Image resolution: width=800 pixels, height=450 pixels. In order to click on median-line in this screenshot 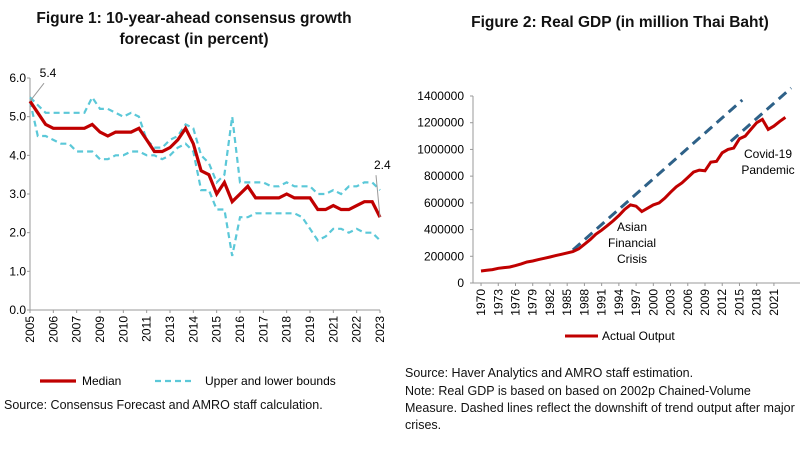, I will do `click(205, 159)`.